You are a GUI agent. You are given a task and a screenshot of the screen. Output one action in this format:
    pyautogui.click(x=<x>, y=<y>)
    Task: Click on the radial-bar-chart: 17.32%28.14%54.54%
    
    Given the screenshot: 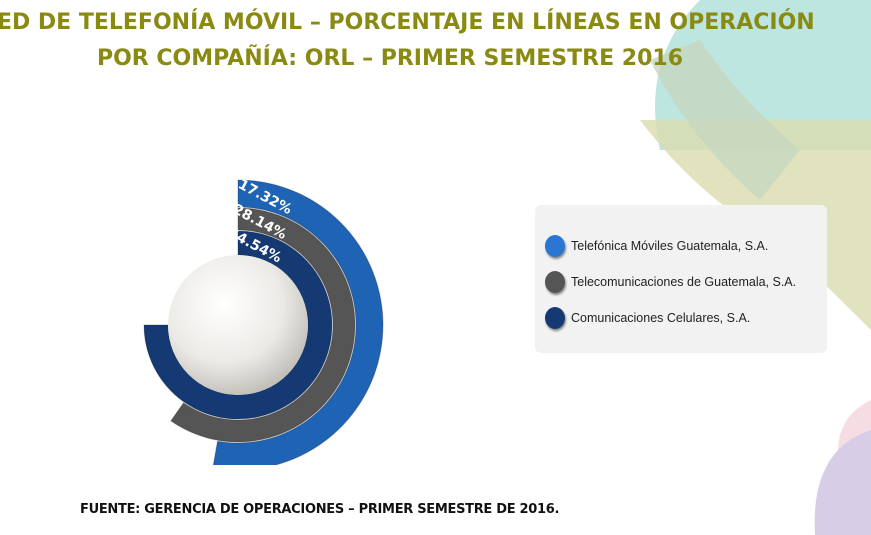 What is the action you would take?
    pyautogui.click(x=263, y=321)
    